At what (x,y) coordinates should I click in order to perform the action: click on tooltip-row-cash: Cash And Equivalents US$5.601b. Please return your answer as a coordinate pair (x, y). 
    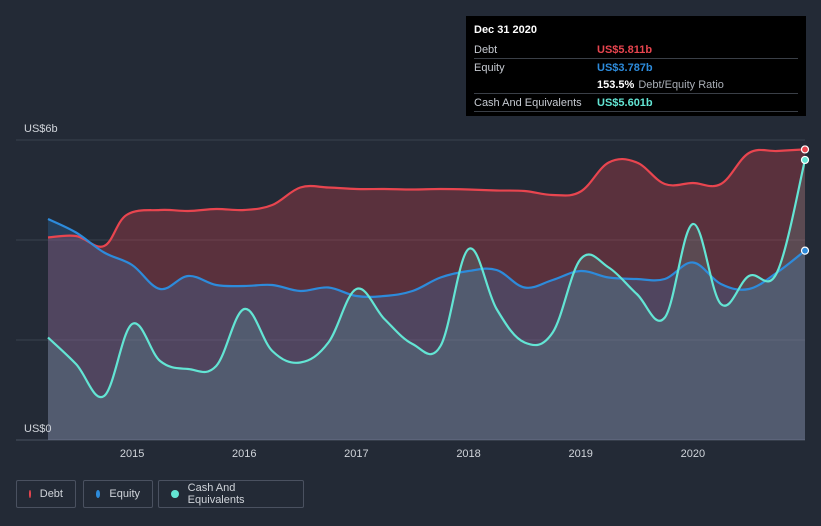
    Looking at the image, I should click on (636, 103).